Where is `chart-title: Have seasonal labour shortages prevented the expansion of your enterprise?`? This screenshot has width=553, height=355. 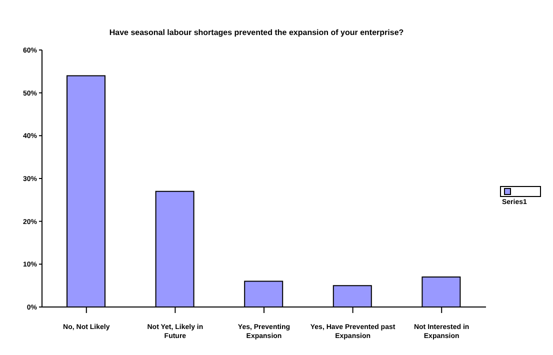
chart-title: Have seasonal labour shortages prevented the expansion of your enterprise? is located at coordinates (256, 33).